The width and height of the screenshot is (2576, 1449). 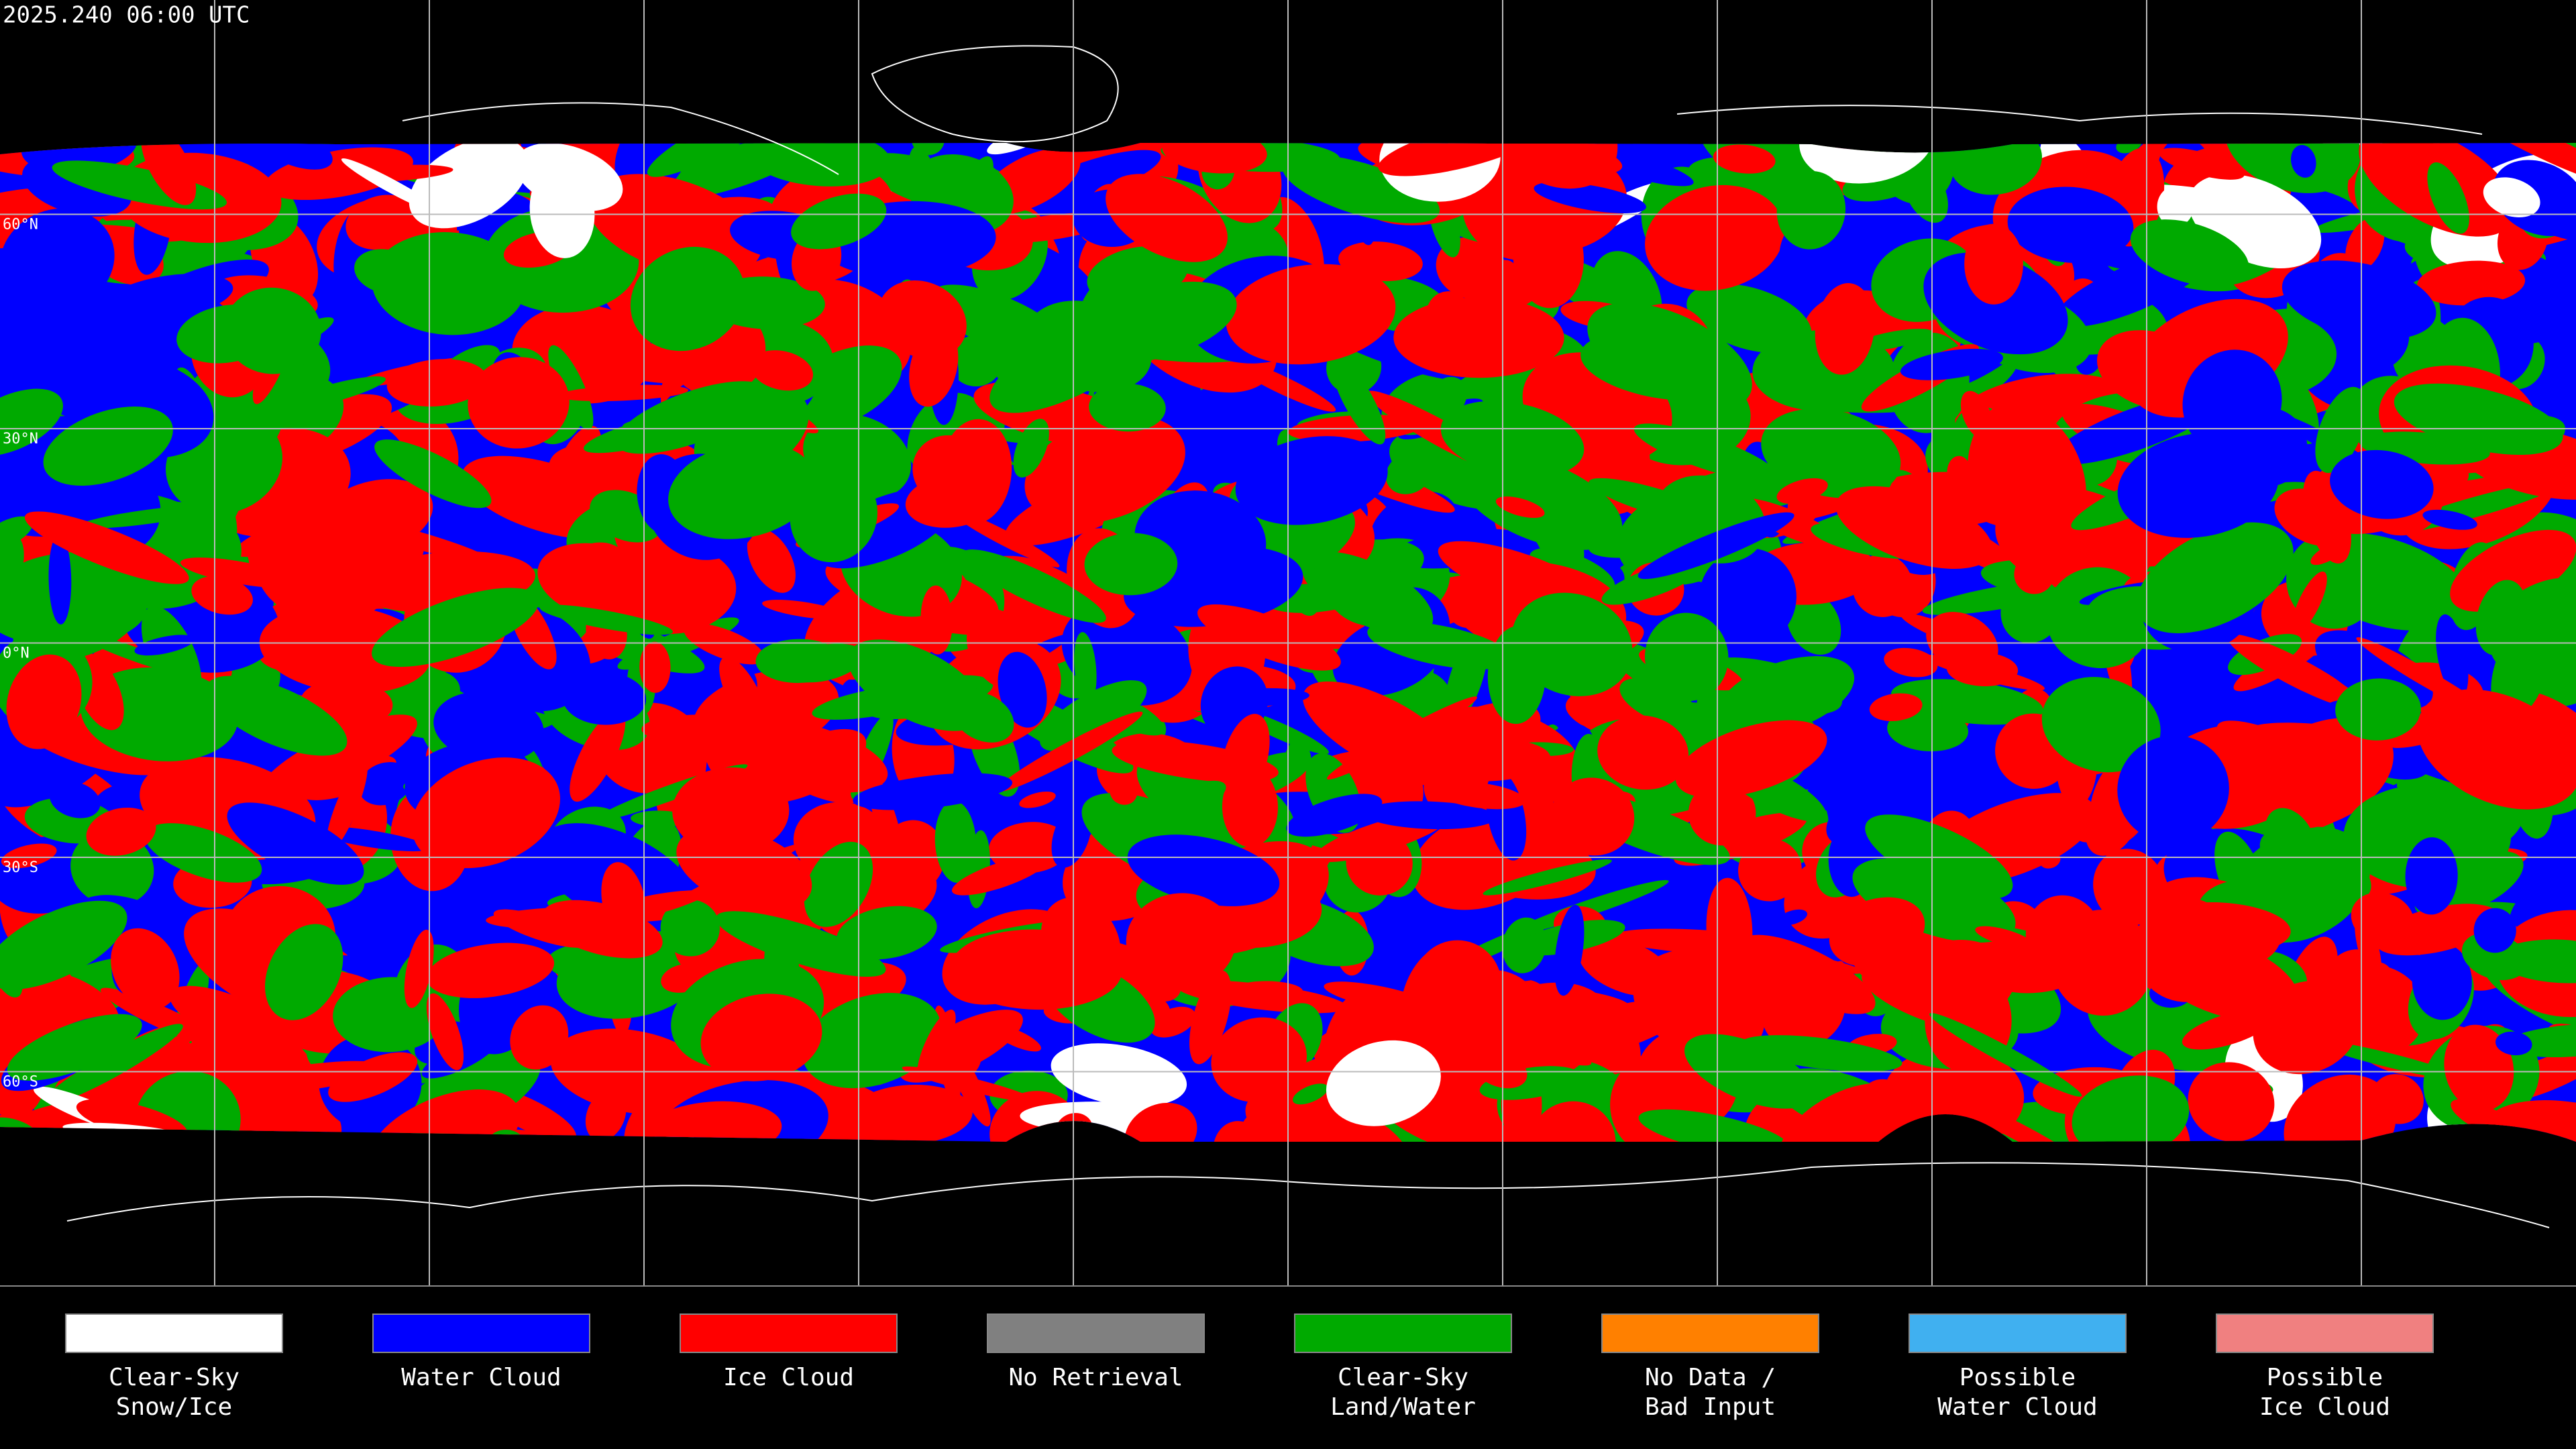 What do you see at coordinates (2324, 1407) in the screenshot?
I see `legend-label: Ice Cloud` at bounding box center [2324, 1407].